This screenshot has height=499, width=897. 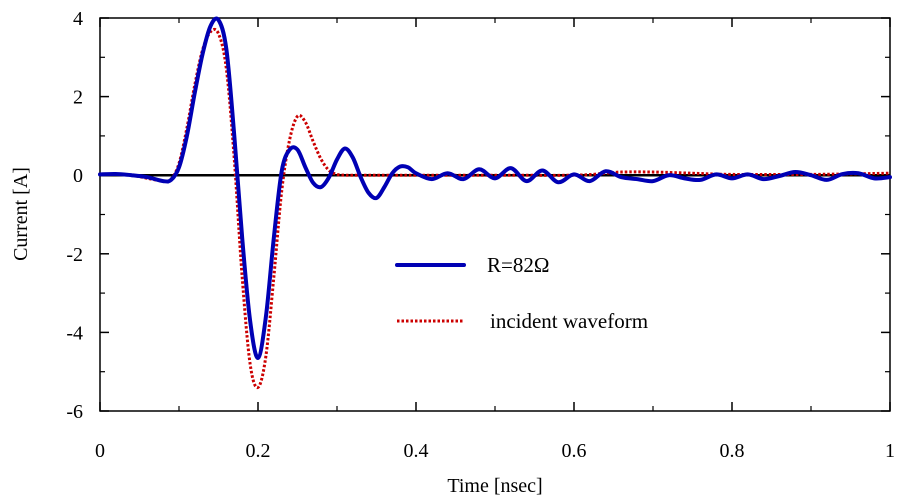 What do you see at coordinates (732, 451) in the screenshot?
I see `x-tick-label: 0.8` at bounding box center [732, 451].